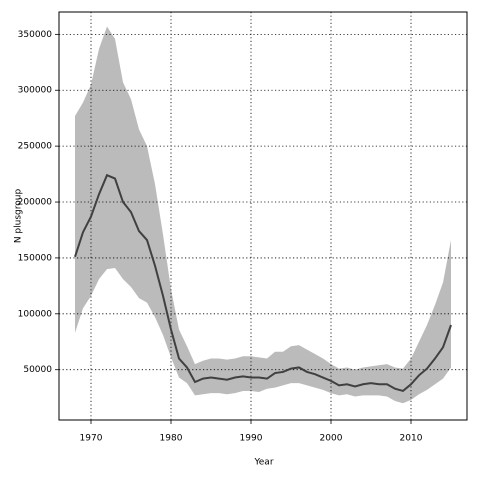 Image resolution: width=480 pixels, height=484 pixels. What do you see at coordinates (35, 258) in the screenshot?
I see `y-tick-label: 150000` at bounding box center [35, 258].